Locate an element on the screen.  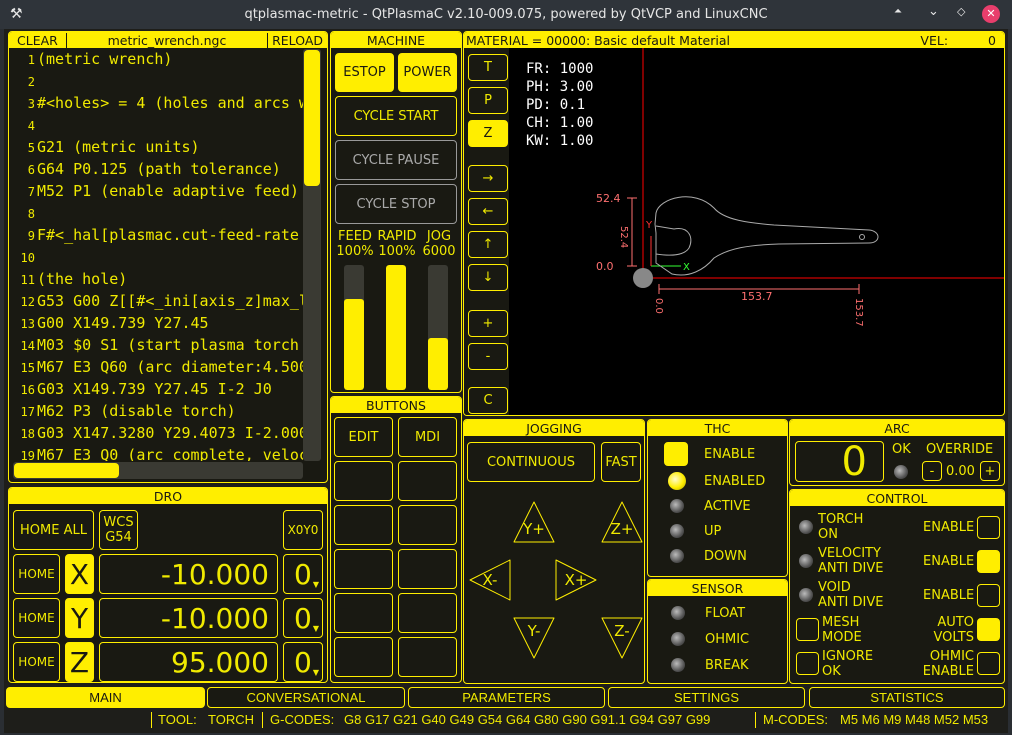
preview-button-4: ← is located at coordinates (488, 211).